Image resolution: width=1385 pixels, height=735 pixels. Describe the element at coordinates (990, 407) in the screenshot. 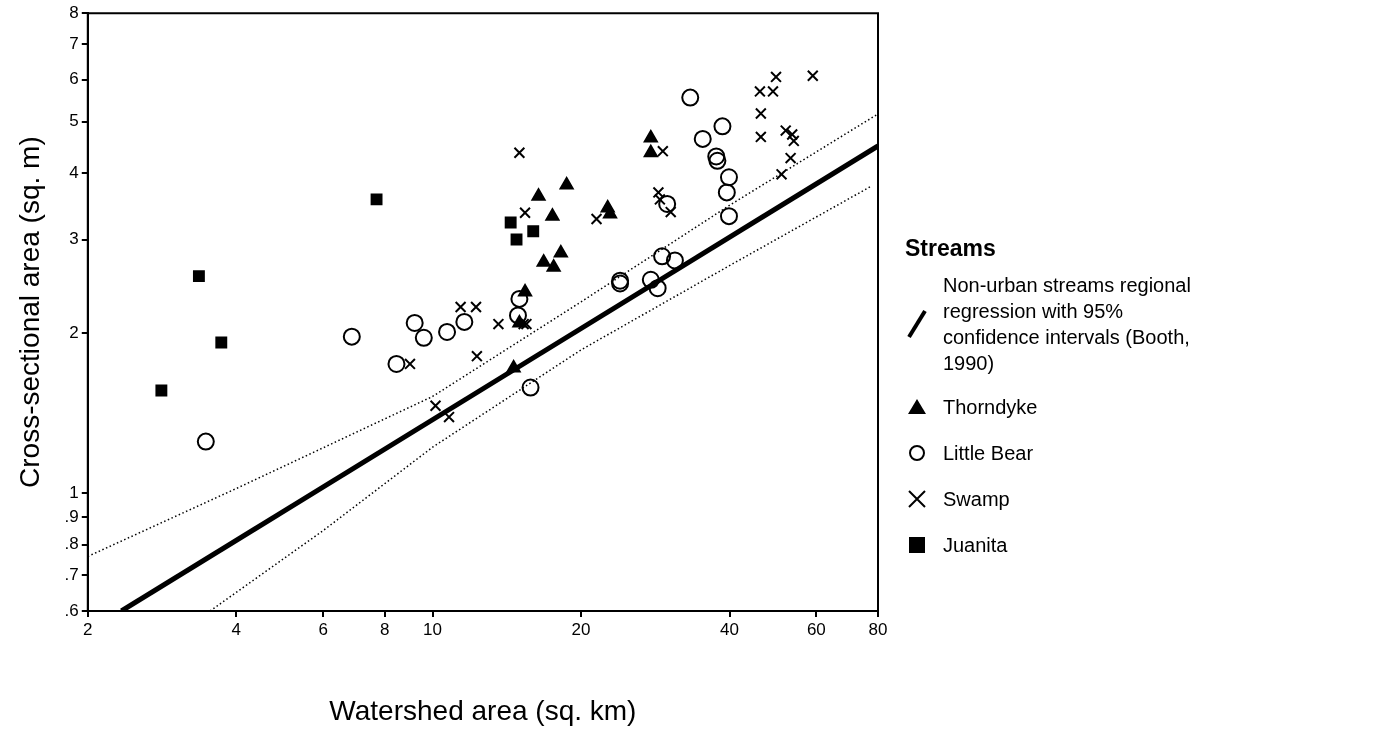

I see `legend-label: Thorndyke` at that location.